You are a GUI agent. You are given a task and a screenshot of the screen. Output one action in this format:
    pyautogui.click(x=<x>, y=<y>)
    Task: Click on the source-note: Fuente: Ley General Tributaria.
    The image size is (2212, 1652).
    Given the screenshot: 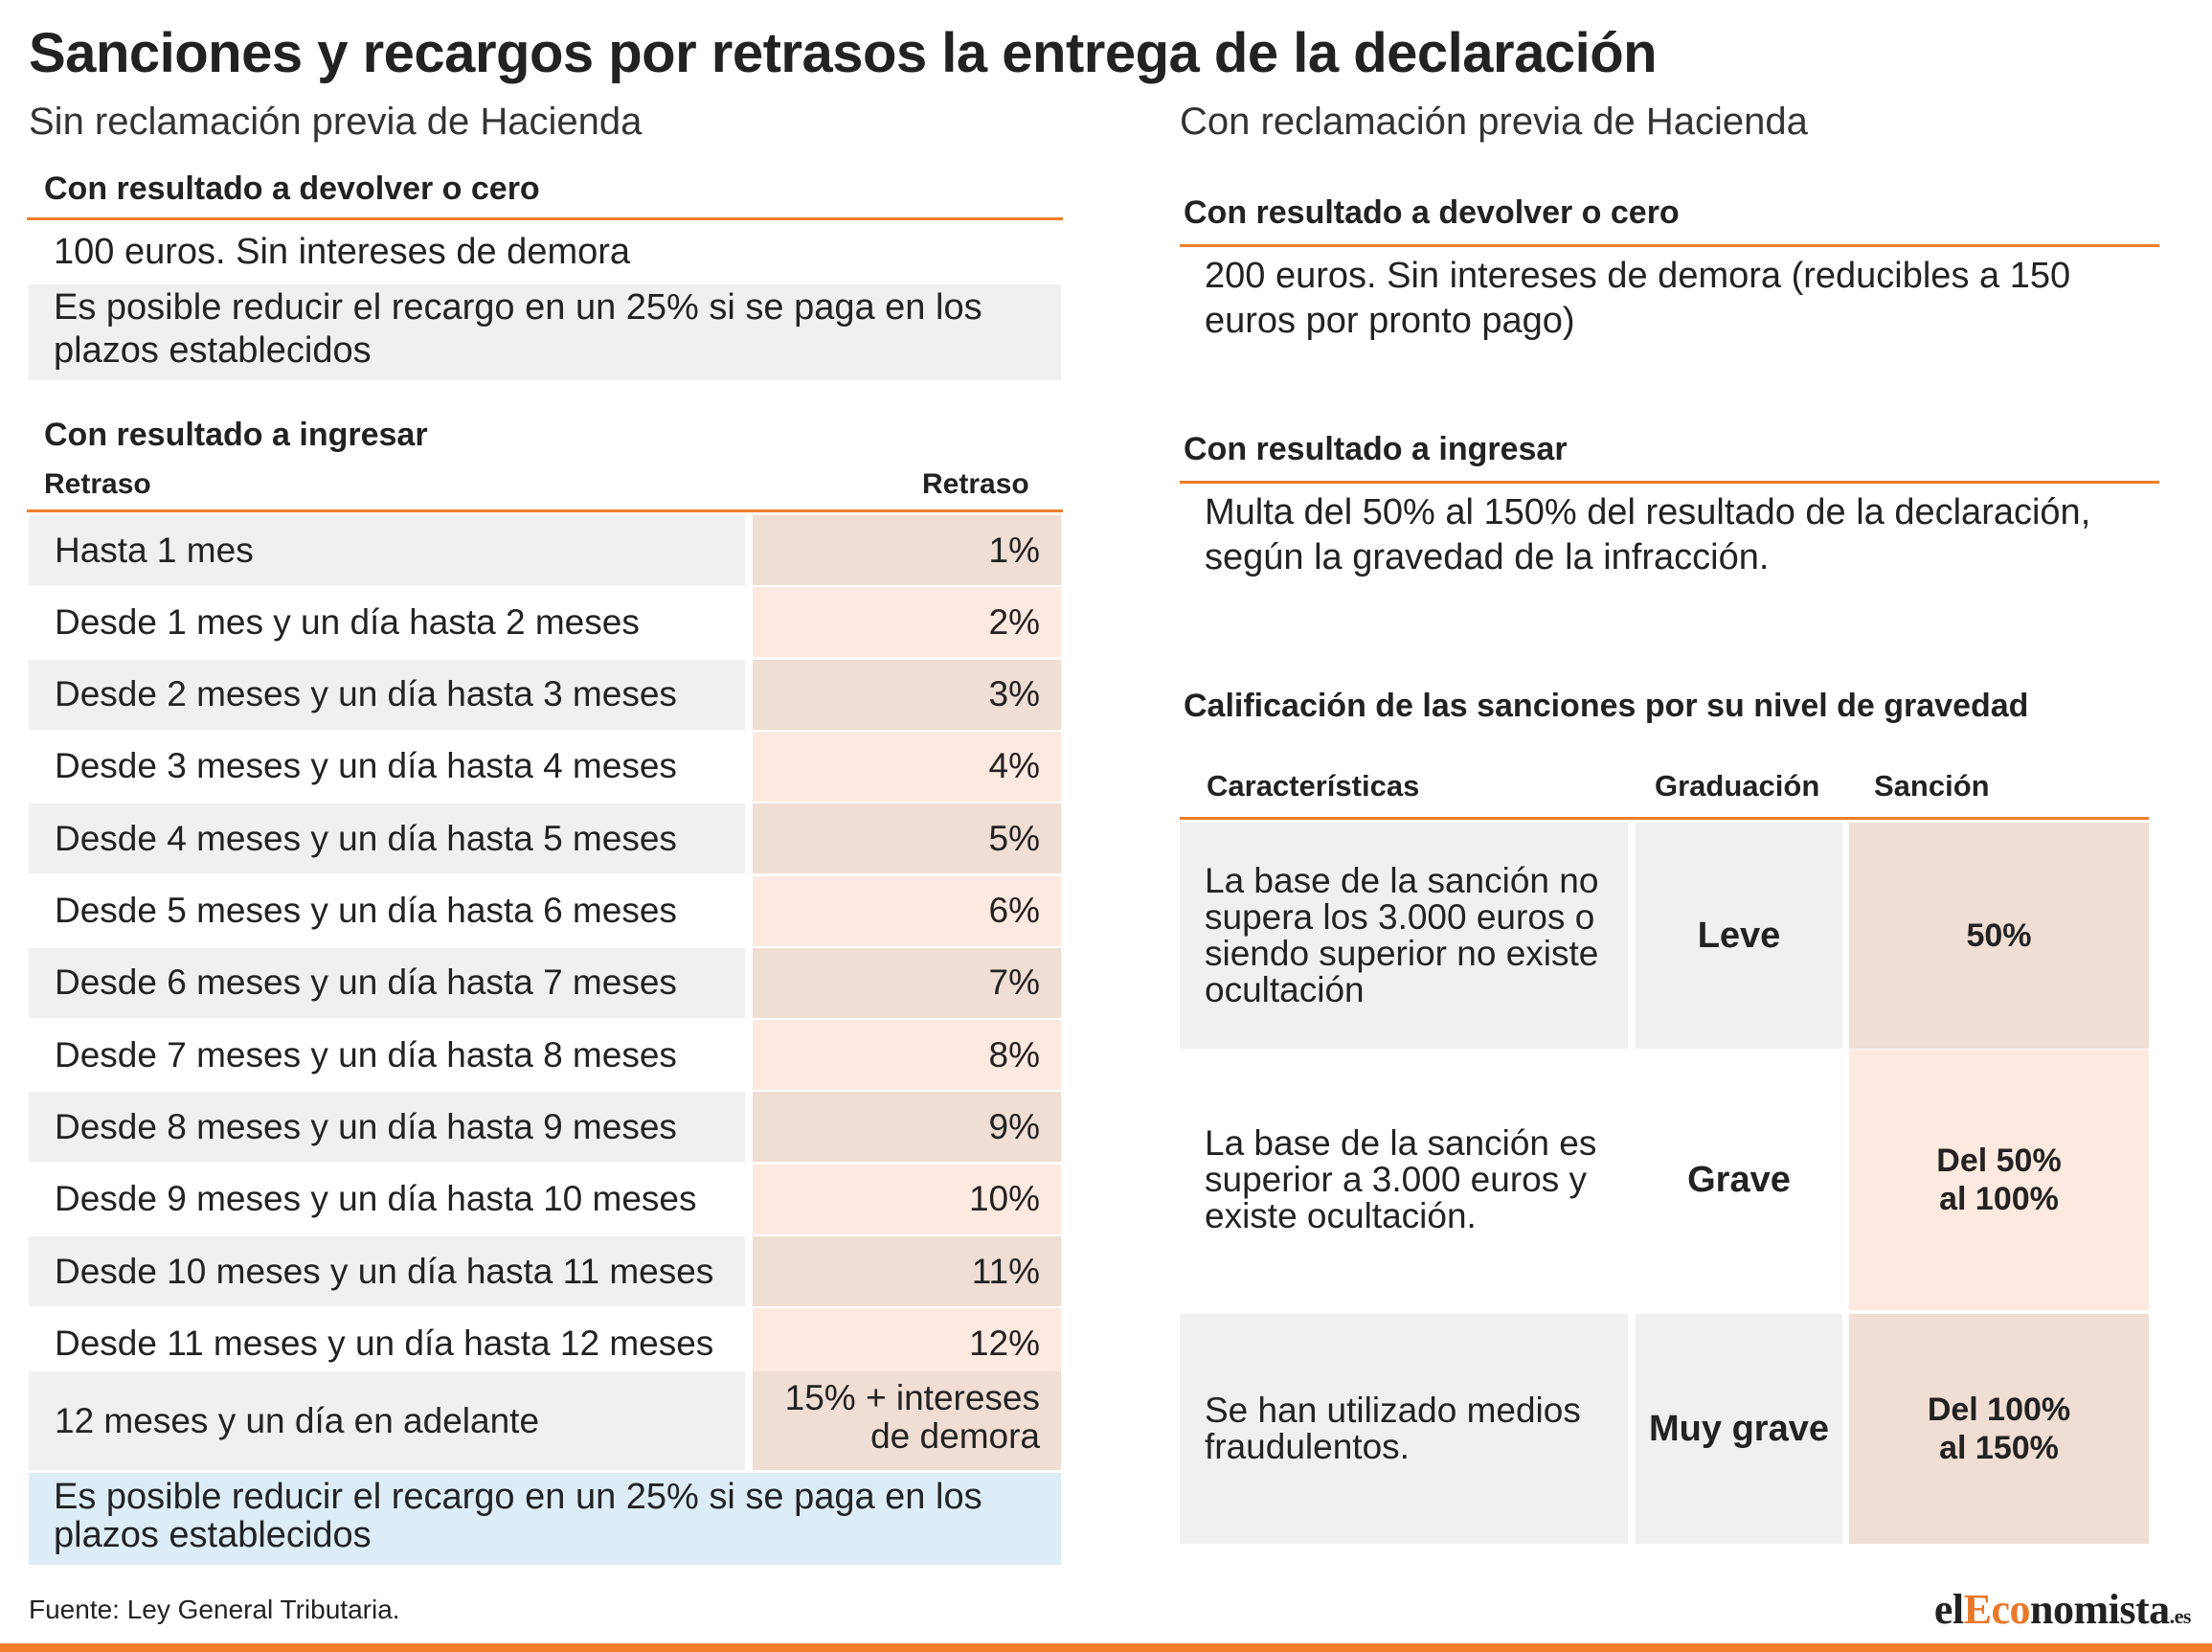 What is the action you would take?
    pyautogui.click(x=214, y=1610)
    